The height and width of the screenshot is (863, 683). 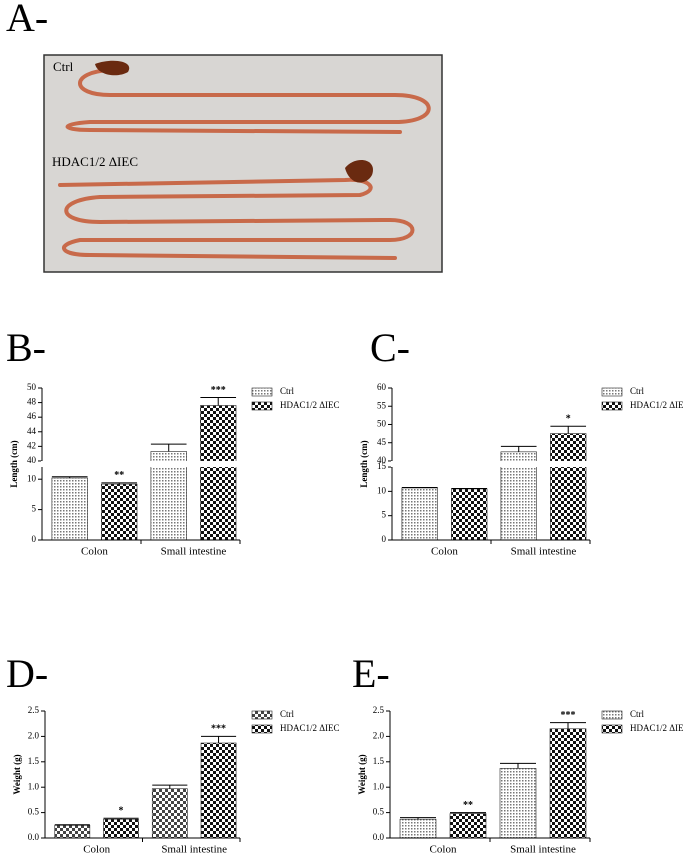 I want to click on y-tick-label: 46, so click(x=32, y=416).